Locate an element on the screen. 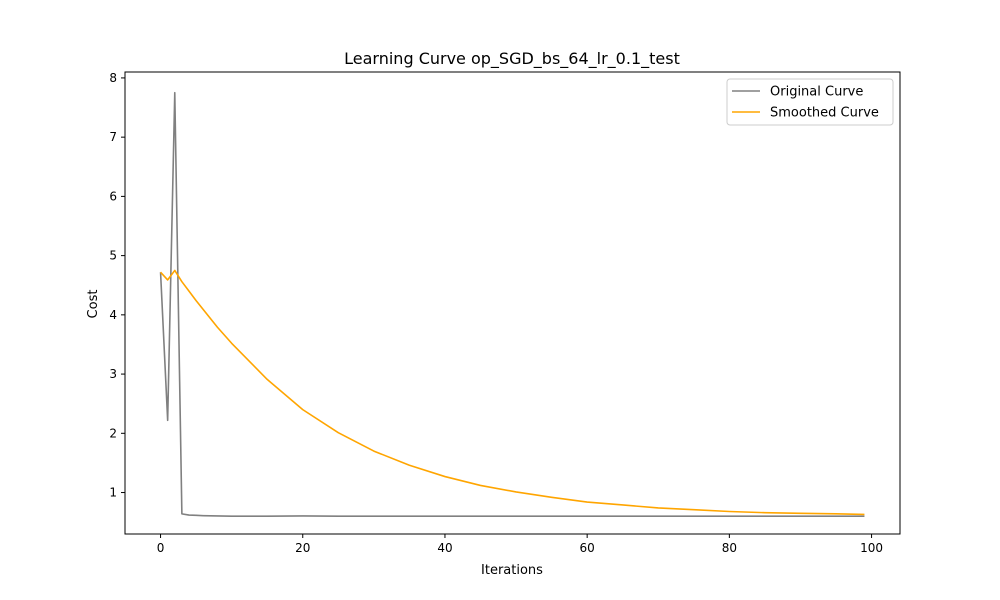  y-tick-label: 4 is located at coordinates (113, 315).